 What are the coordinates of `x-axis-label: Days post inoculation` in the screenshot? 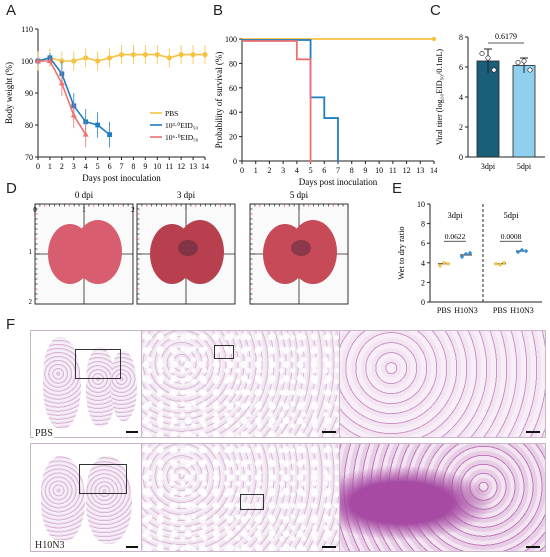 It's located at (338, 182).